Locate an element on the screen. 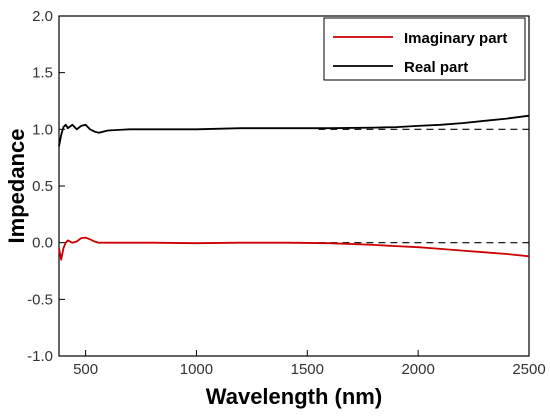 This screenshot has width=550, height=416. x-tick-label: 1500 is located at coordinates (307, 369).